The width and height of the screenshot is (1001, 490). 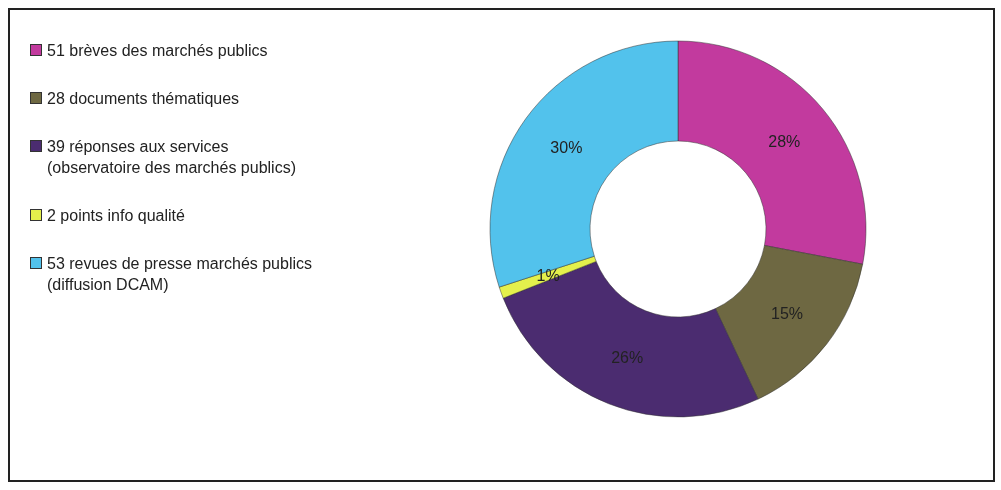 What do you see at coordinates (116, 216) in the screenshot?
I see `legend-label: 2 points info qualité` at bounding box center [116, 216].